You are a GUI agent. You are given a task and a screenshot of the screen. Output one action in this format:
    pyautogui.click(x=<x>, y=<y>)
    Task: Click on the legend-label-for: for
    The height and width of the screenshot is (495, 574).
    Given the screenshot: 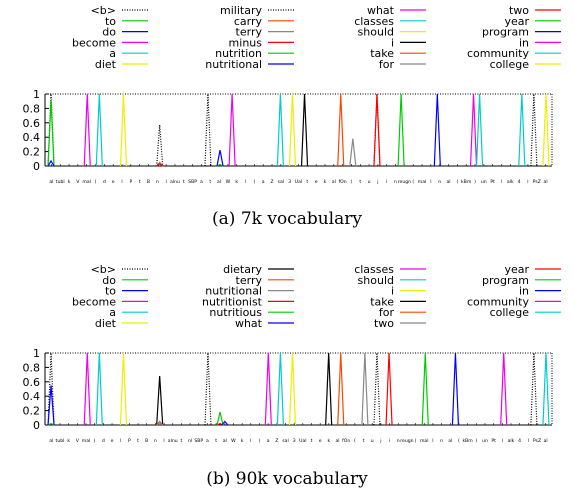 What is the action you would take?
    pyautogui.click(x=387, y=64)
    